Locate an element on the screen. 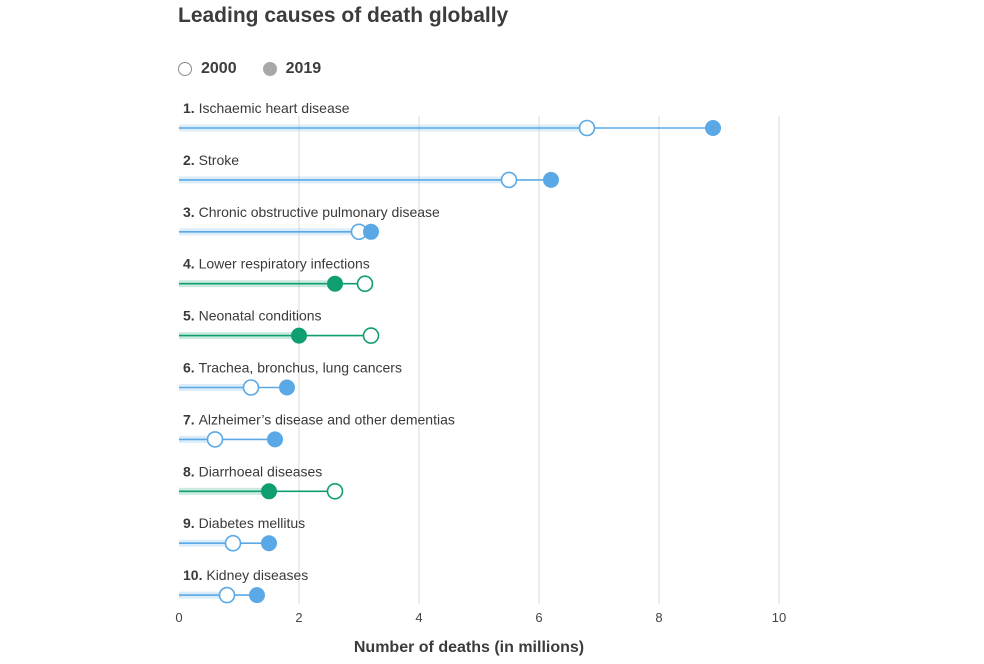 This screenshot has height=664, width=984. category-label: 8. Diarrhoeal diseases is located at coordinates (252, 471).